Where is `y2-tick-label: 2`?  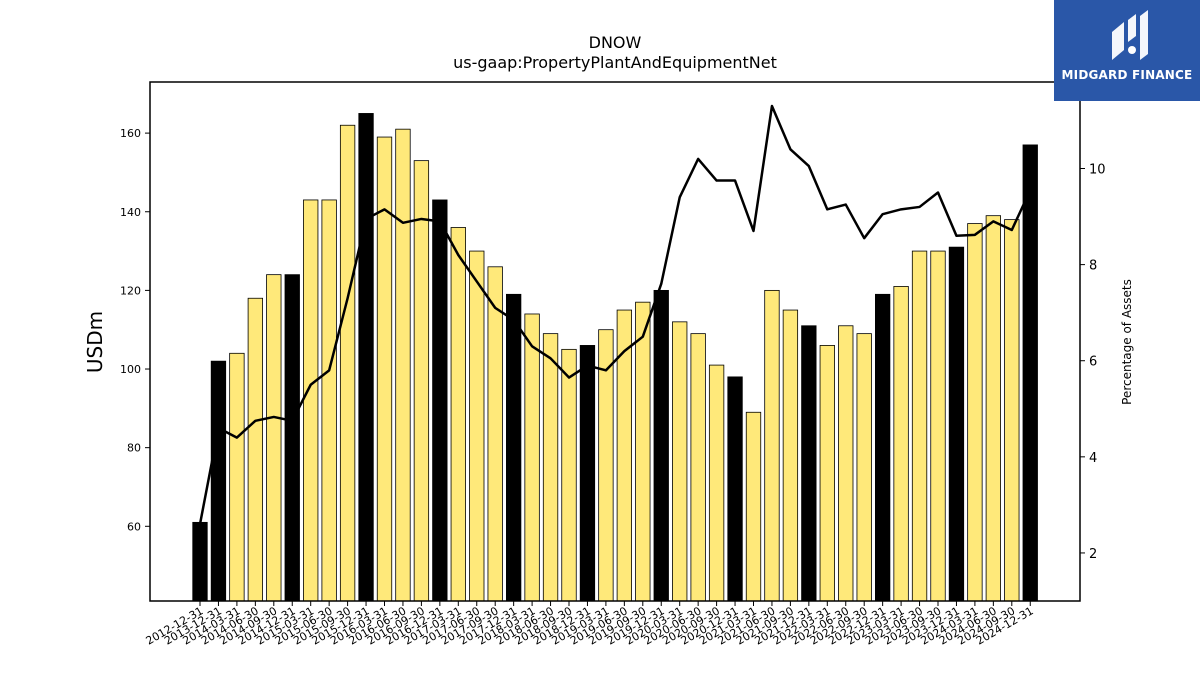
y2-tick-label: 2 is located at coordinates (1093, 554).